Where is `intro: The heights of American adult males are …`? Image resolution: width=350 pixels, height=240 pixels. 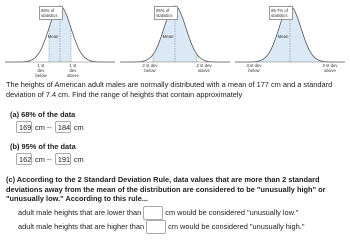
intro: The heights of American adult males are … is located at coordinates (169, 89).